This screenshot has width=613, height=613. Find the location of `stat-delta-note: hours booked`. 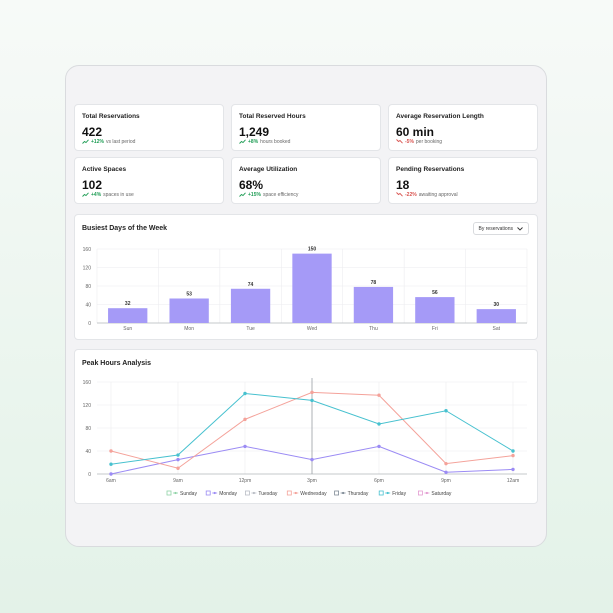

stat-delta-note: hours booked is located at coordinates (275, 142).